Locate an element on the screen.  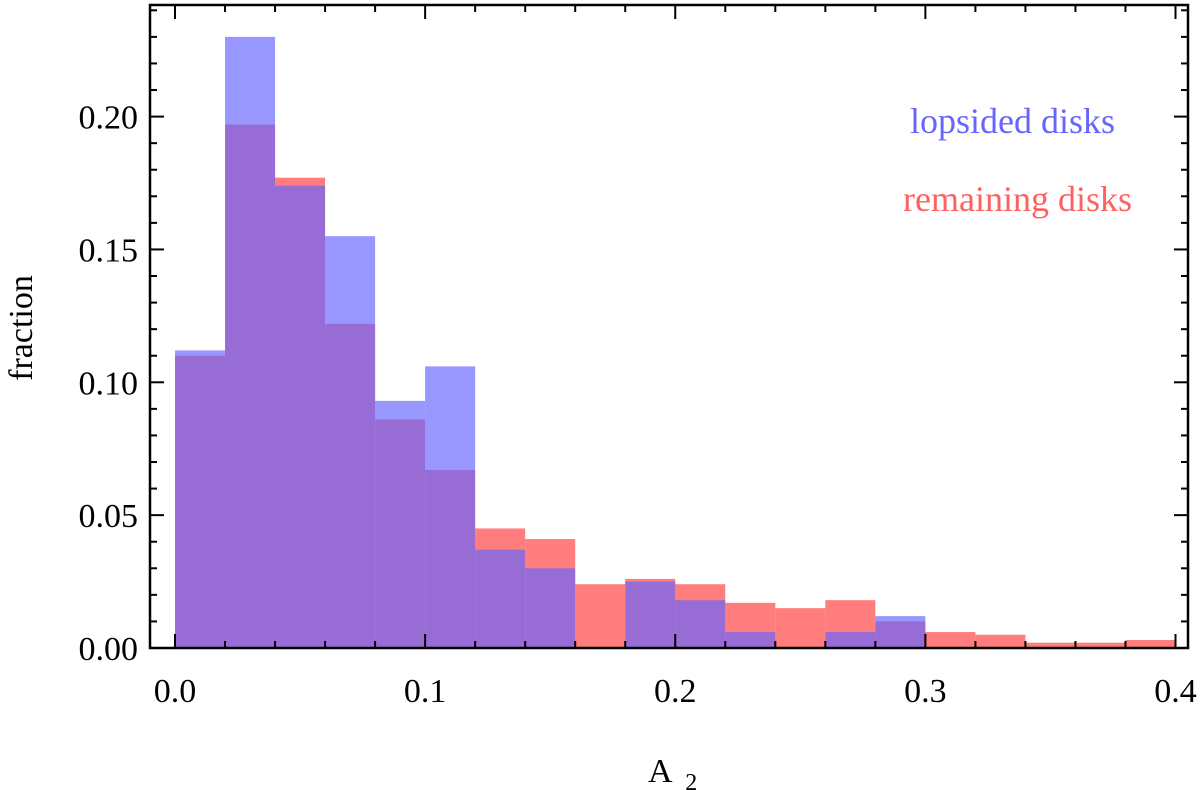
y-axis-title: fraction is located at coordinates (21, 328).